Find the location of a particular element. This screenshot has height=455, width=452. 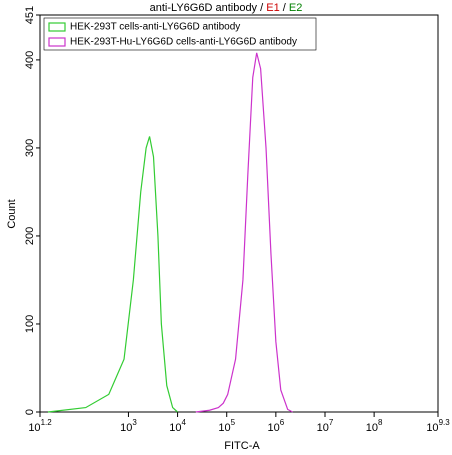

x-tick-exponent: 8 is located at coordinates (380, 422).